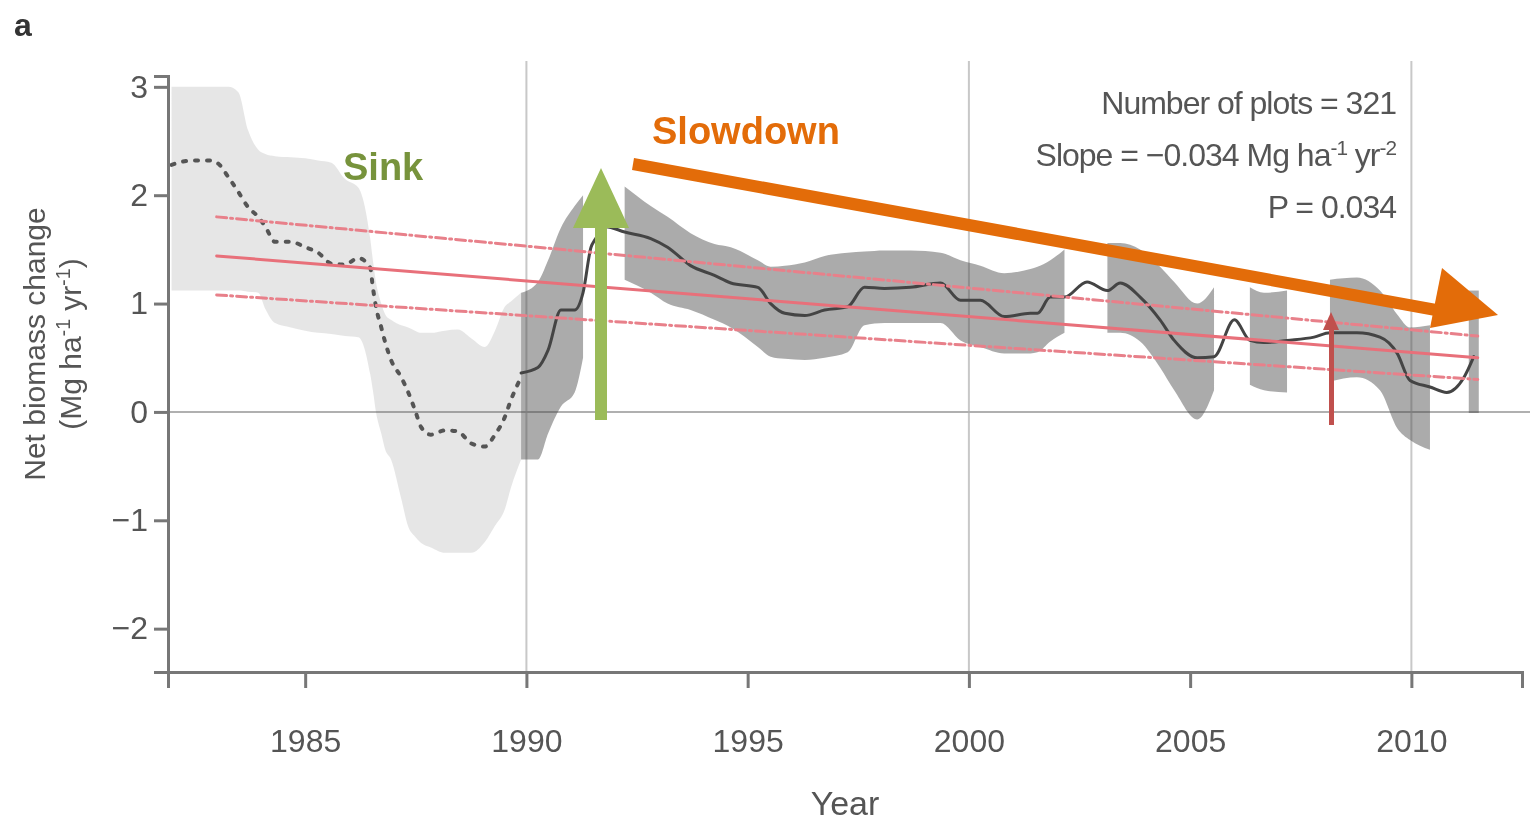 This screenshot has height=820, width=1530. Describe the element at coordinates (306, 741) in the screenshot. I see `x-tick-label: 1985` at that location.